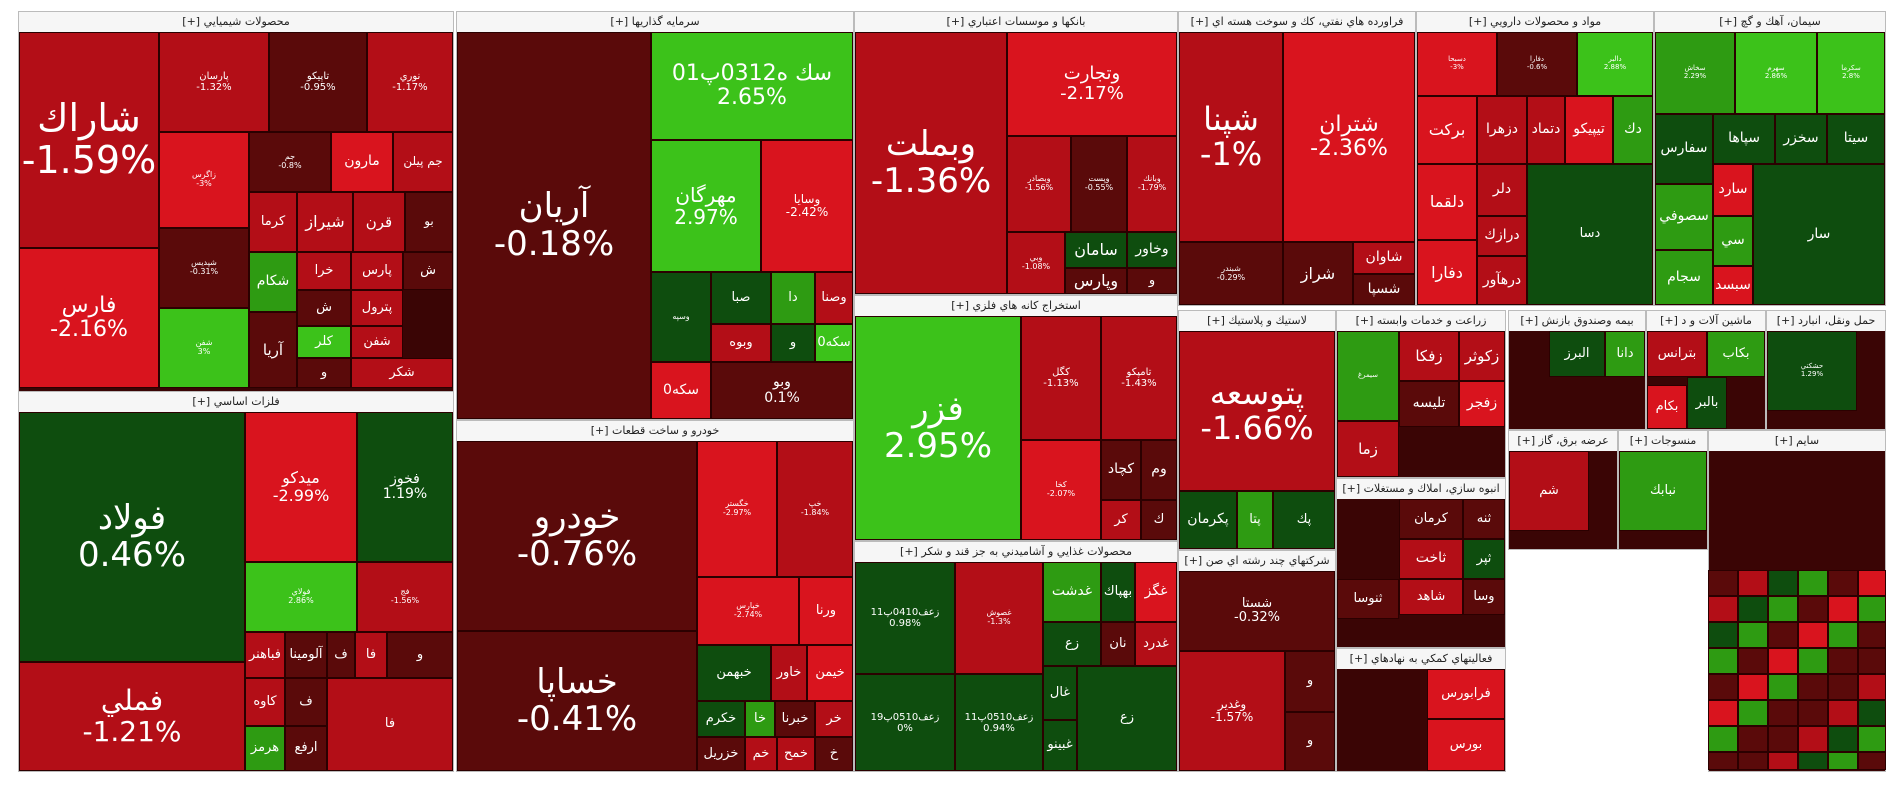  Describe the element at coordinates (655, 22) in the screenshot. I see `sector-title: سرمايه گذاريها [+]` at that location.